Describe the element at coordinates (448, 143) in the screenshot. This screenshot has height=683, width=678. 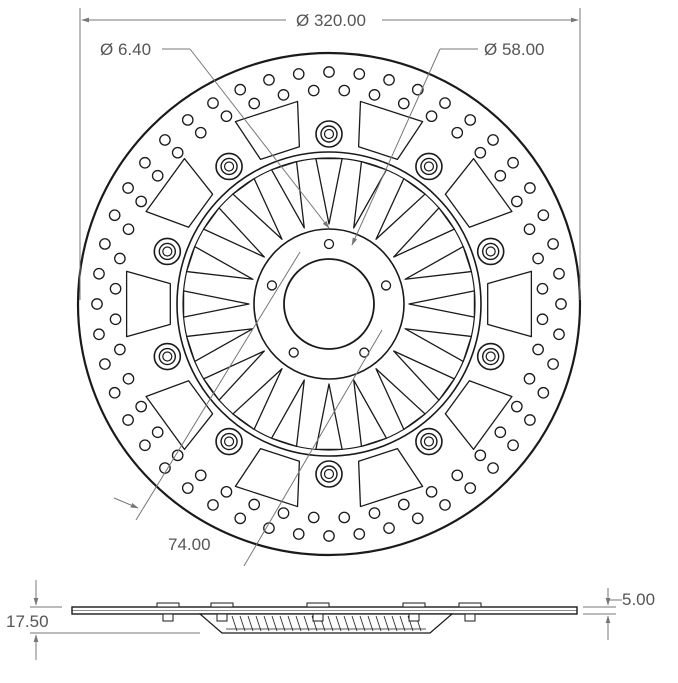
I see `dimension-center-bore: Ø 58.00` at that location.